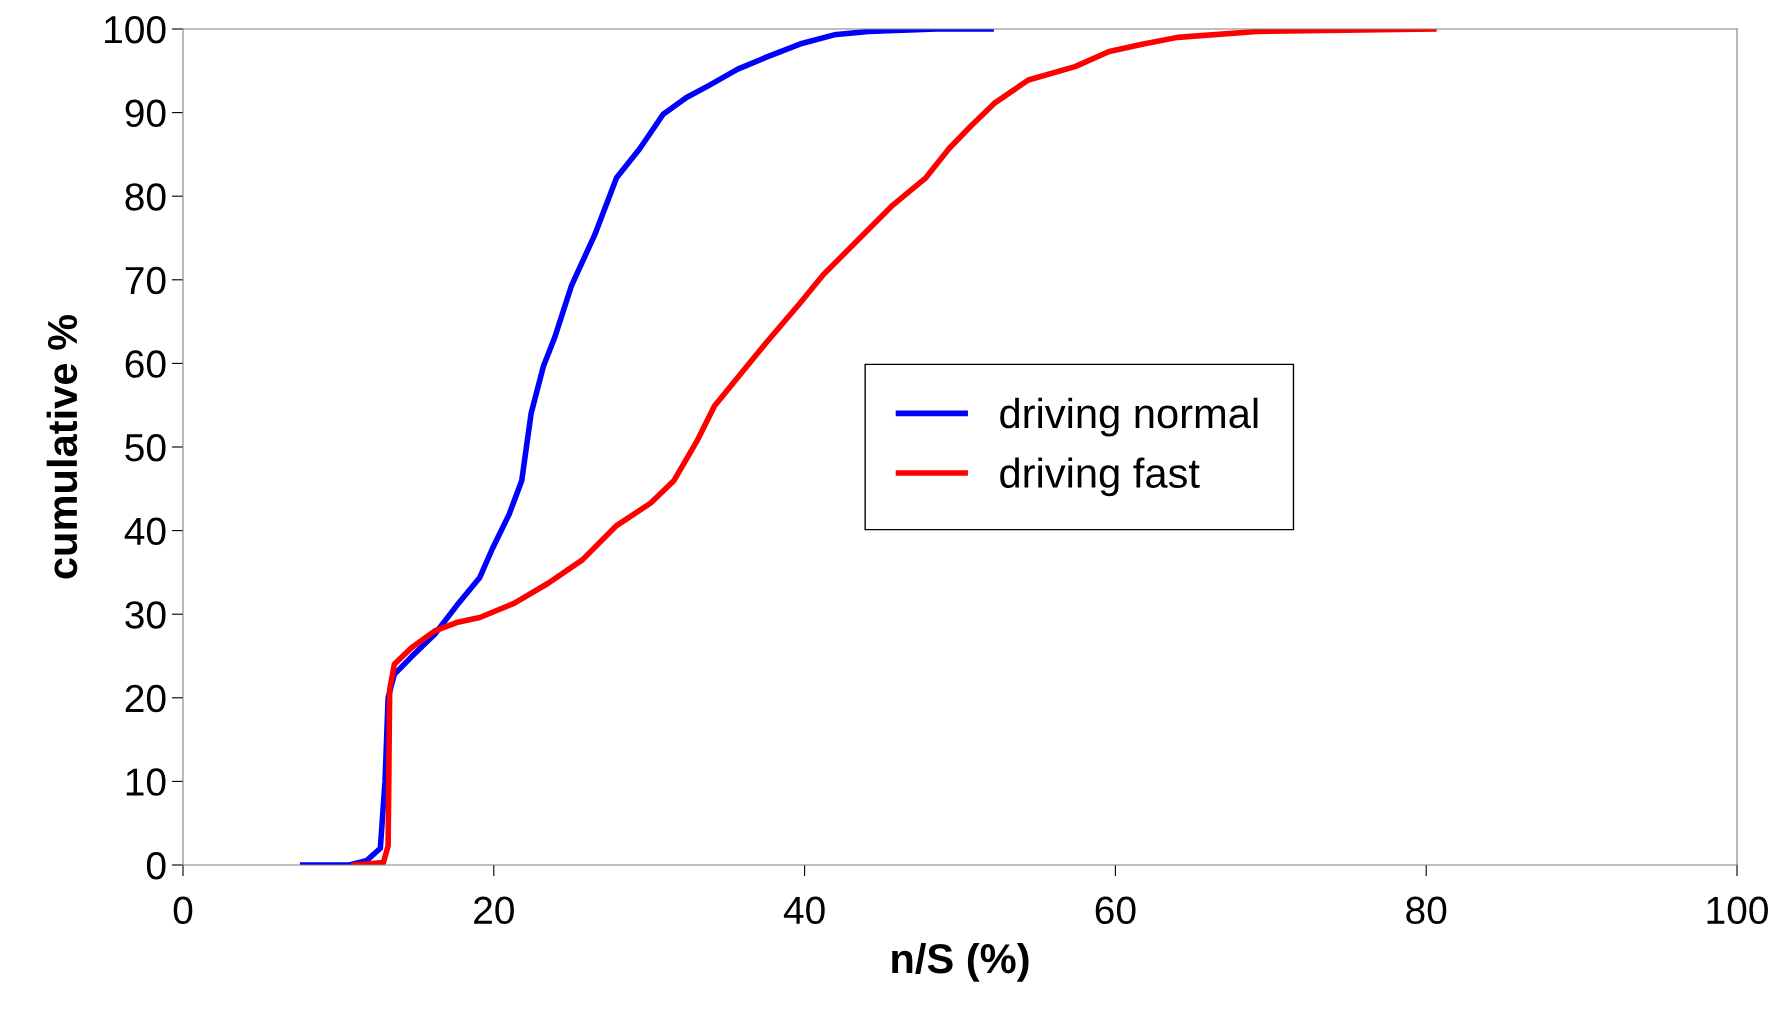  What do you see at coordinates (146, 782) in the screenshot?
I see `y-tick-label: 10` at bounding box center [146, 782].